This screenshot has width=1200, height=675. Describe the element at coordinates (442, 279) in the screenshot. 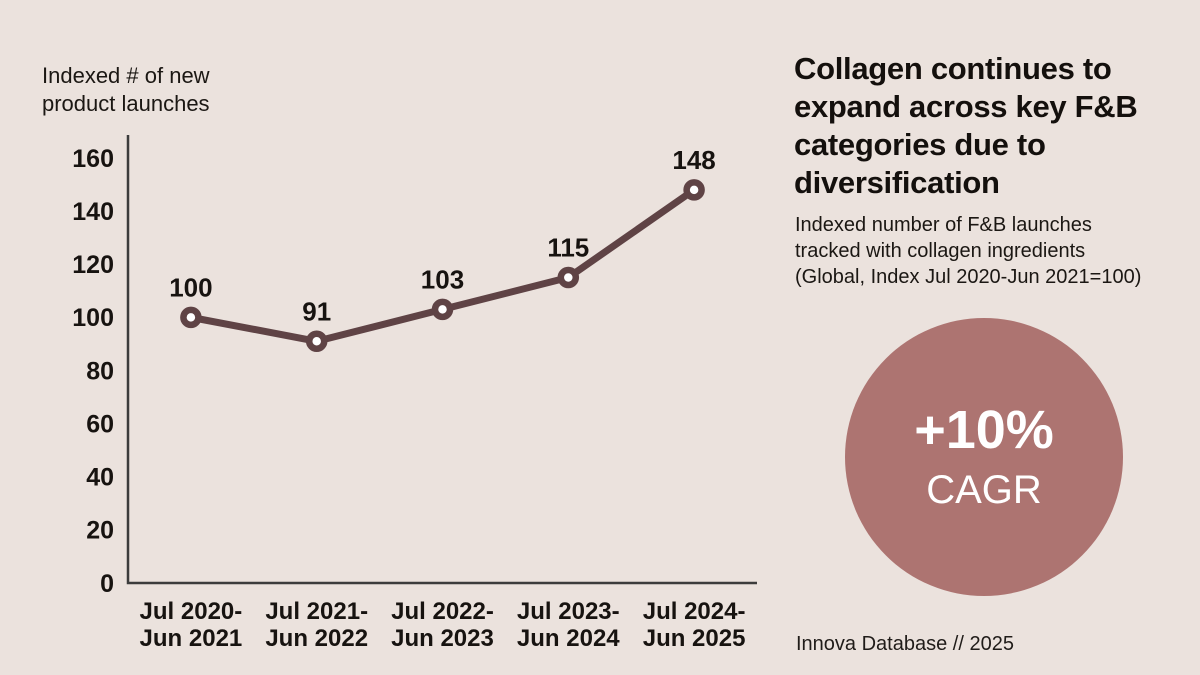

I see `data-point-label: 103` at that location.